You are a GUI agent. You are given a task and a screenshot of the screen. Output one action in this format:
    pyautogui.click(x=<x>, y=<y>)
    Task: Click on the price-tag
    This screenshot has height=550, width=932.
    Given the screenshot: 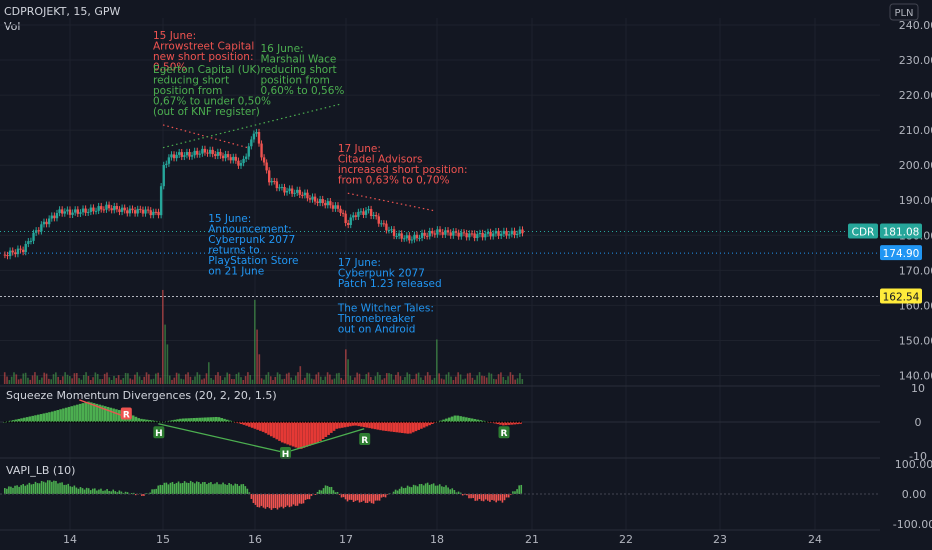 What is the action you would take?
    pyautogui.click(x=901, y=253)
    